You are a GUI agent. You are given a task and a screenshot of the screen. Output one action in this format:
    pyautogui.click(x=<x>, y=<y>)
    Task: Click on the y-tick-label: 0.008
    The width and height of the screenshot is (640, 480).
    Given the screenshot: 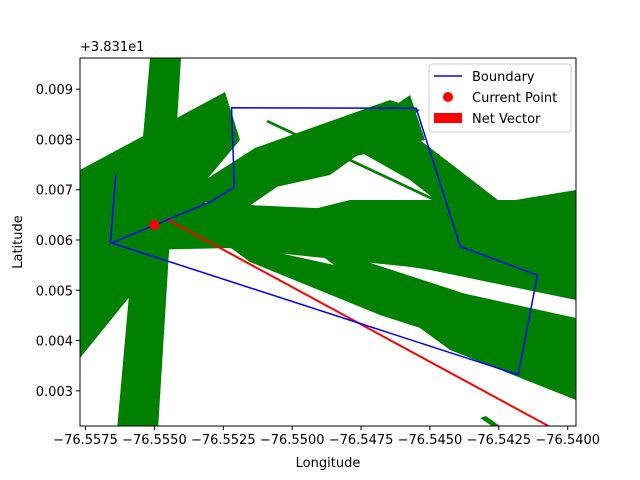 What is the action you would take?
    pyautogui.click(x=54, y=140)
    